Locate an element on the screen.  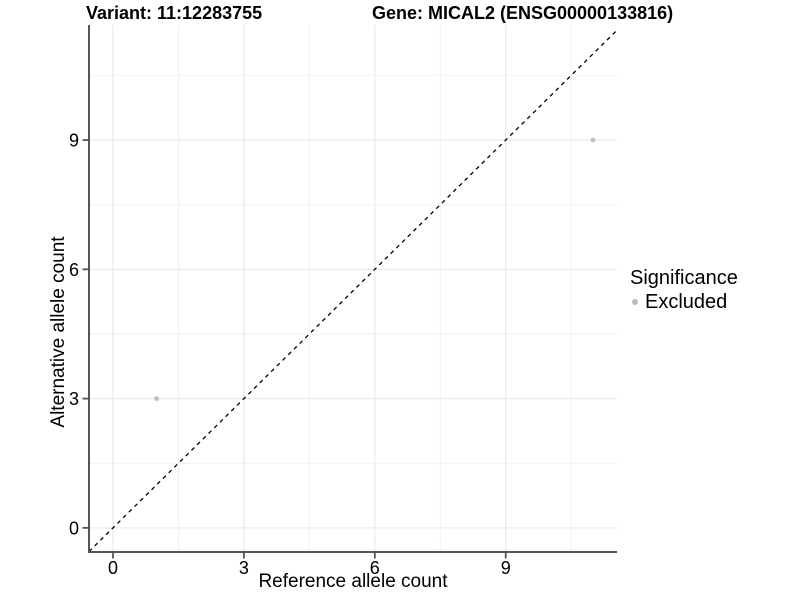
x-tick-label: 9 is located at coordinates (506, 568).